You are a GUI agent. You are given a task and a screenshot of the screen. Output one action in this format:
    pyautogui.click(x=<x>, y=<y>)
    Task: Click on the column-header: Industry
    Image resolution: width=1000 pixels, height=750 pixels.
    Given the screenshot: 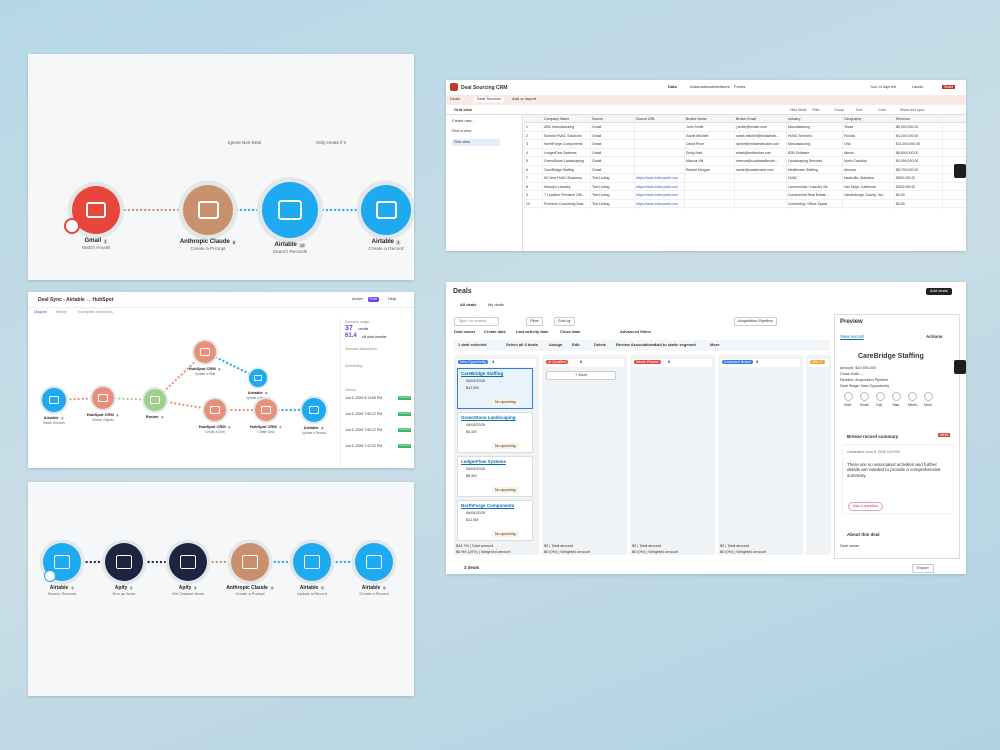 What is the action you would take?
    pyautogui.click(x=794, y=119)
    